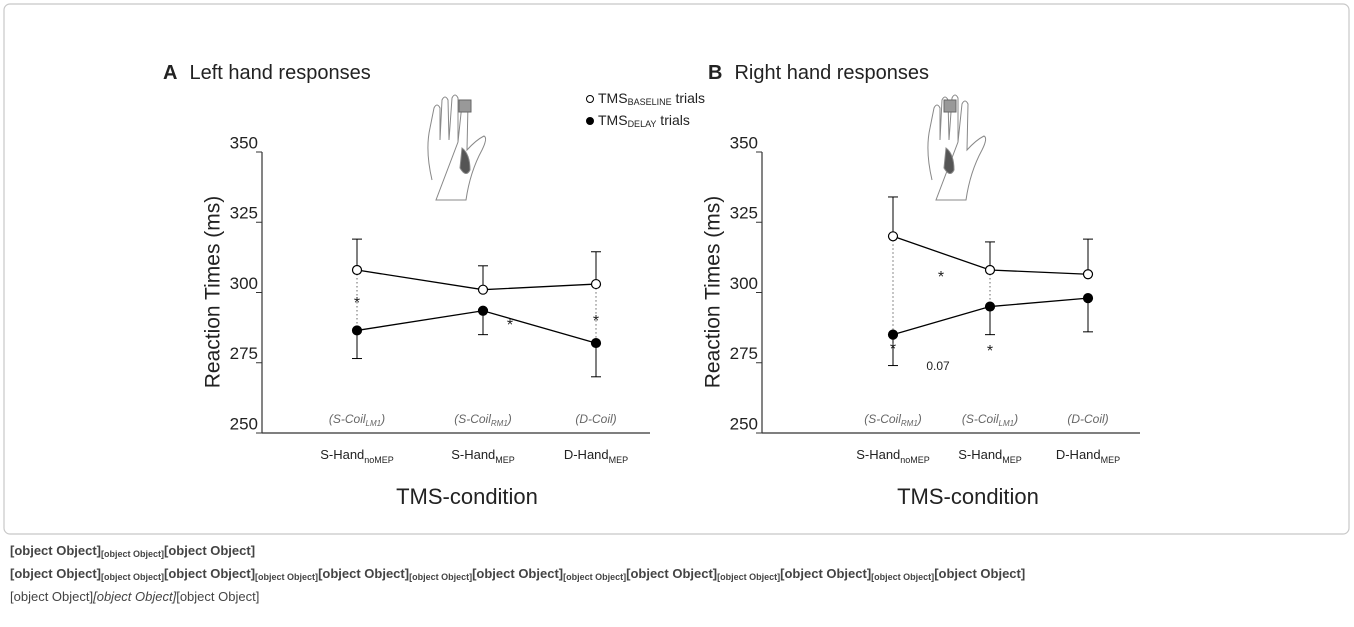 This screenshot has width=1354, height=627. I want to click on hand-icon-right, so click(957, 147).